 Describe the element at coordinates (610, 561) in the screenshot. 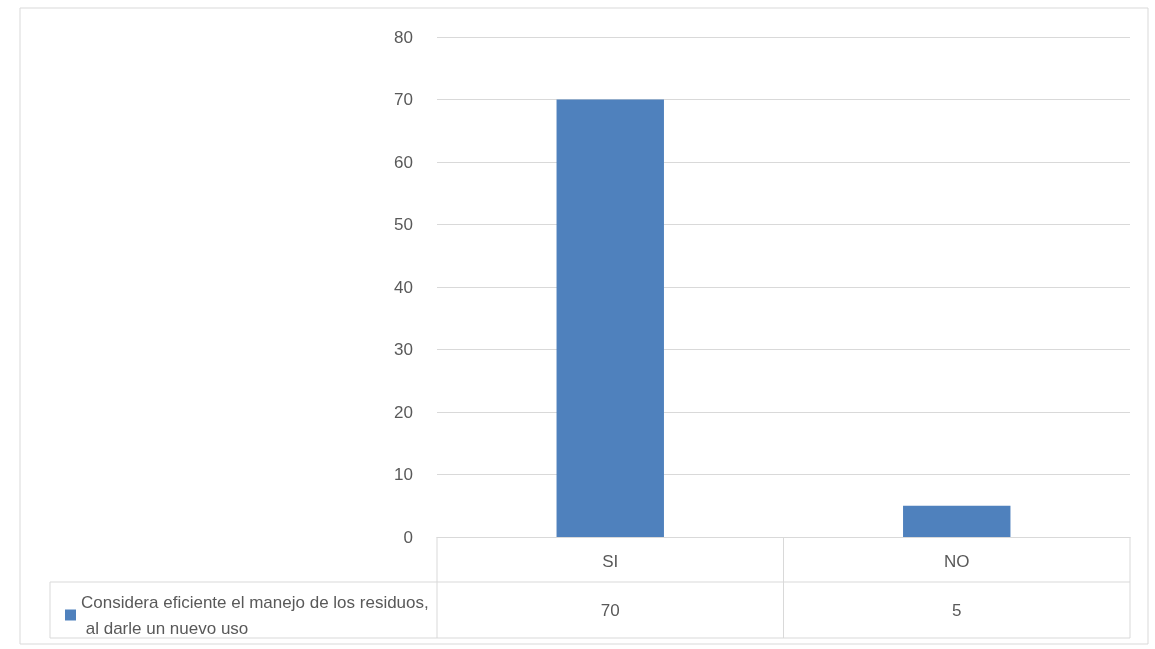

I see `x-tick-label: SI` at that location.